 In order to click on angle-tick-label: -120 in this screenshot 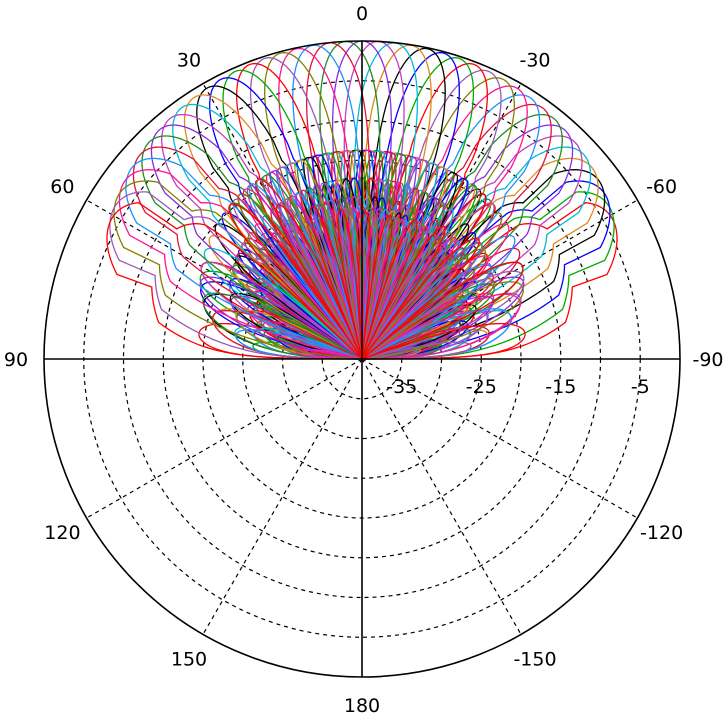, I will do `click(661, 533)`.